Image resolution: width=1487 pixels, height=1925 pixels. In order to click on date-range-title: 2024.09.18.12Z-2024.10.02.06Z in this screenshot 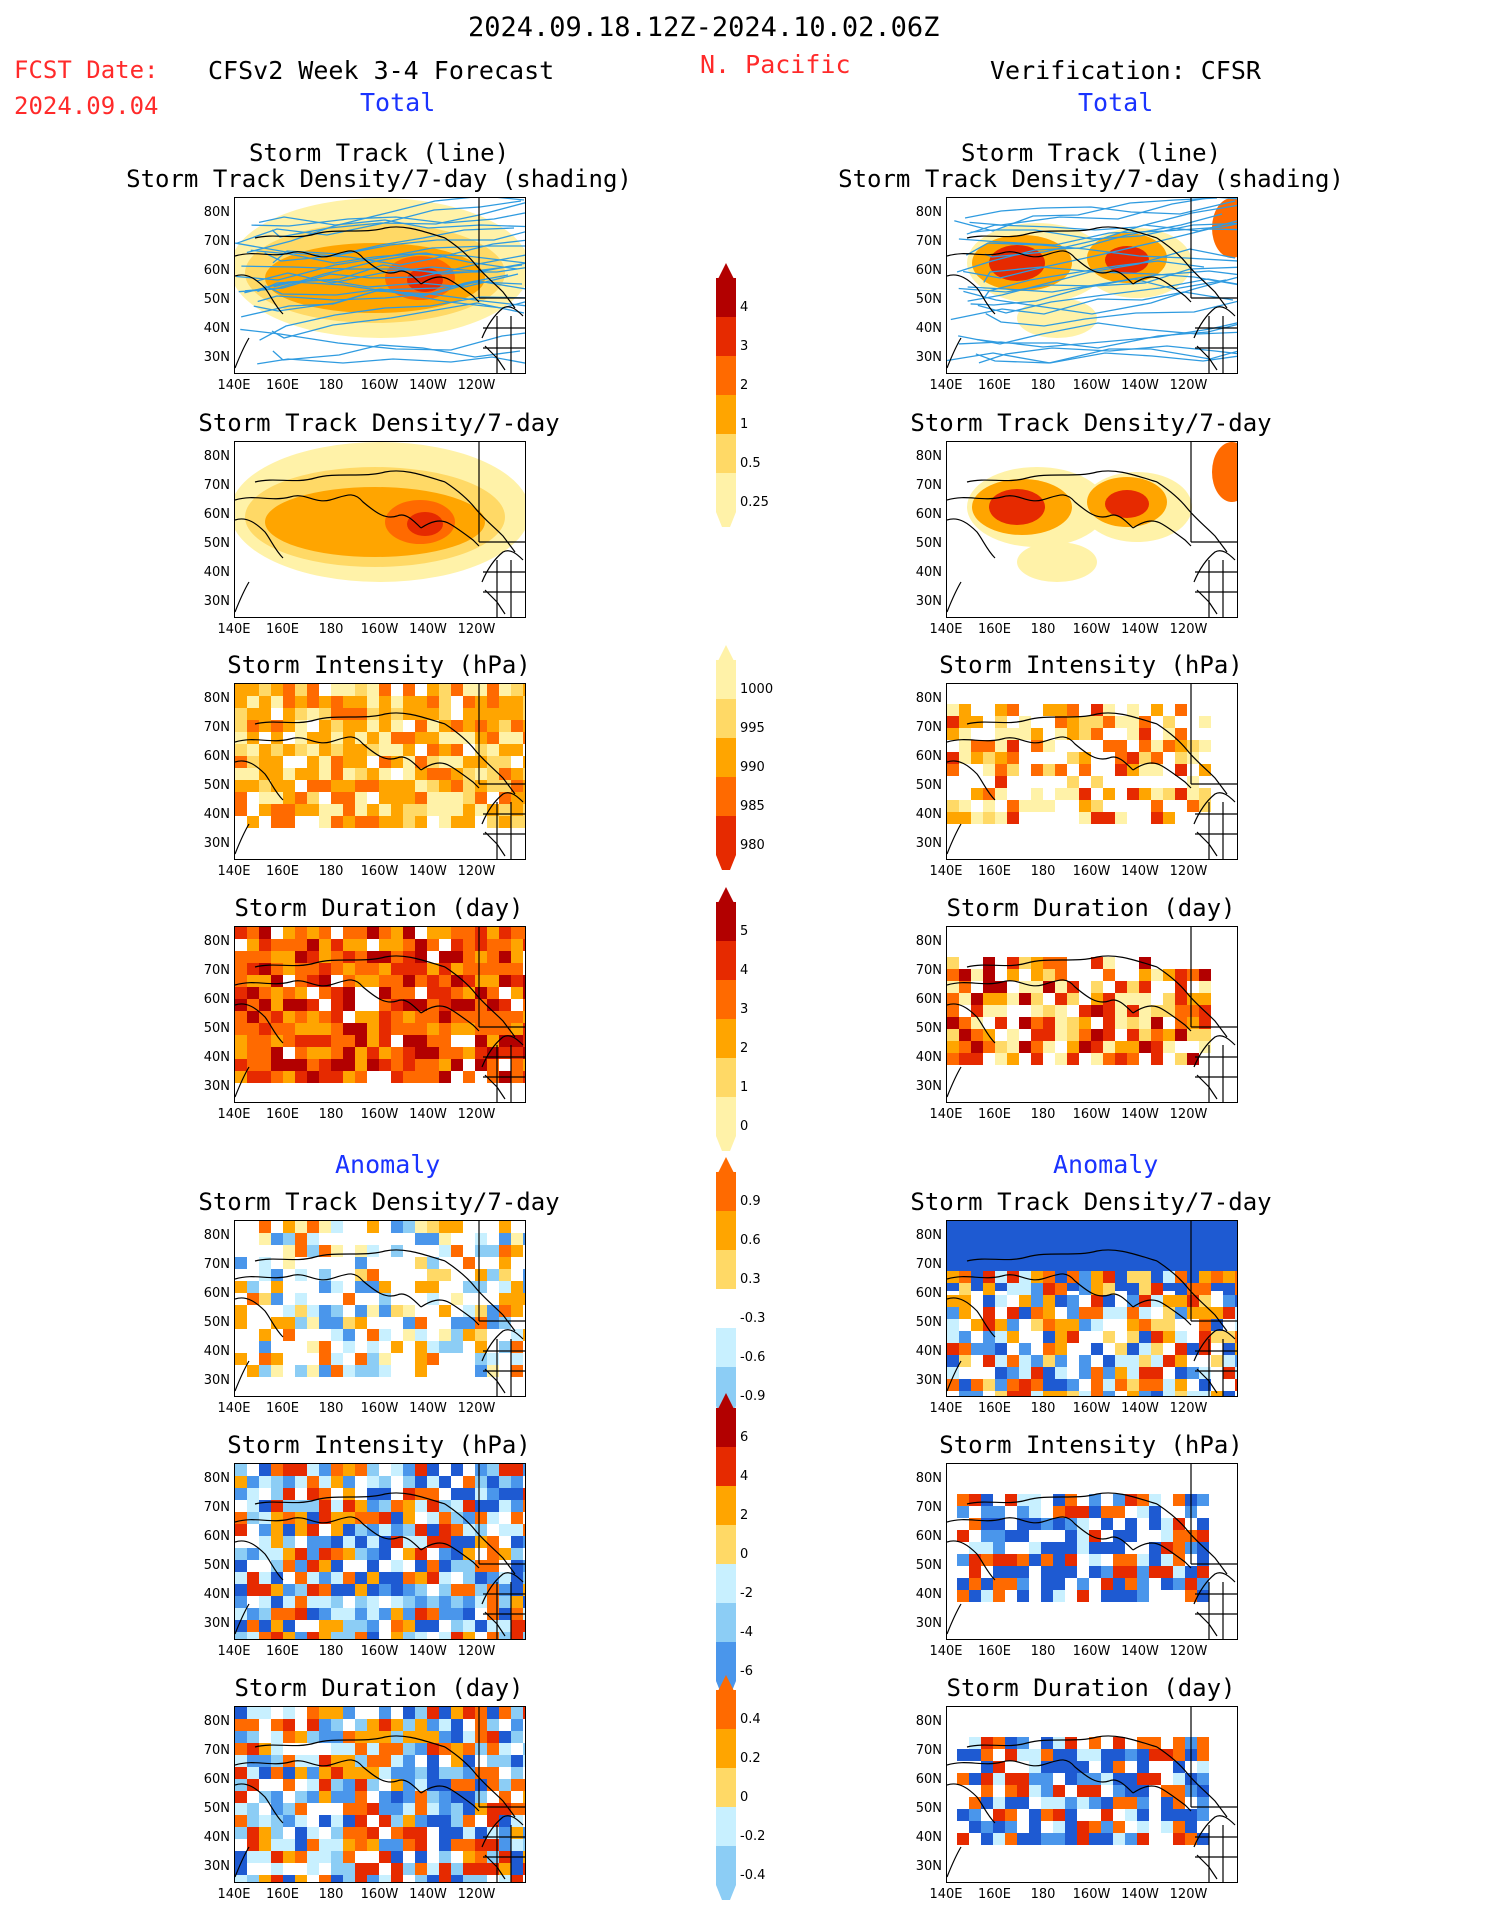, I will do `click(704, 27)`.